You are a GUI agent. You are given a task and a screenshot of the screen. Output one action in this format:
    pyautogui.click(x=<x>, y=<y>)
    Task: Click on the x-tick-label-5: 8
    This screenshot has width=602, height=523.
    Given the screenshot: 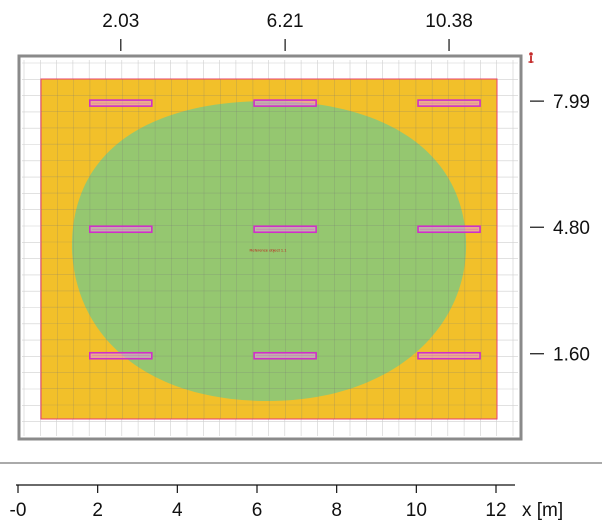 What is the action you would take?
    pyautogui.click(x=336, y=510)
    